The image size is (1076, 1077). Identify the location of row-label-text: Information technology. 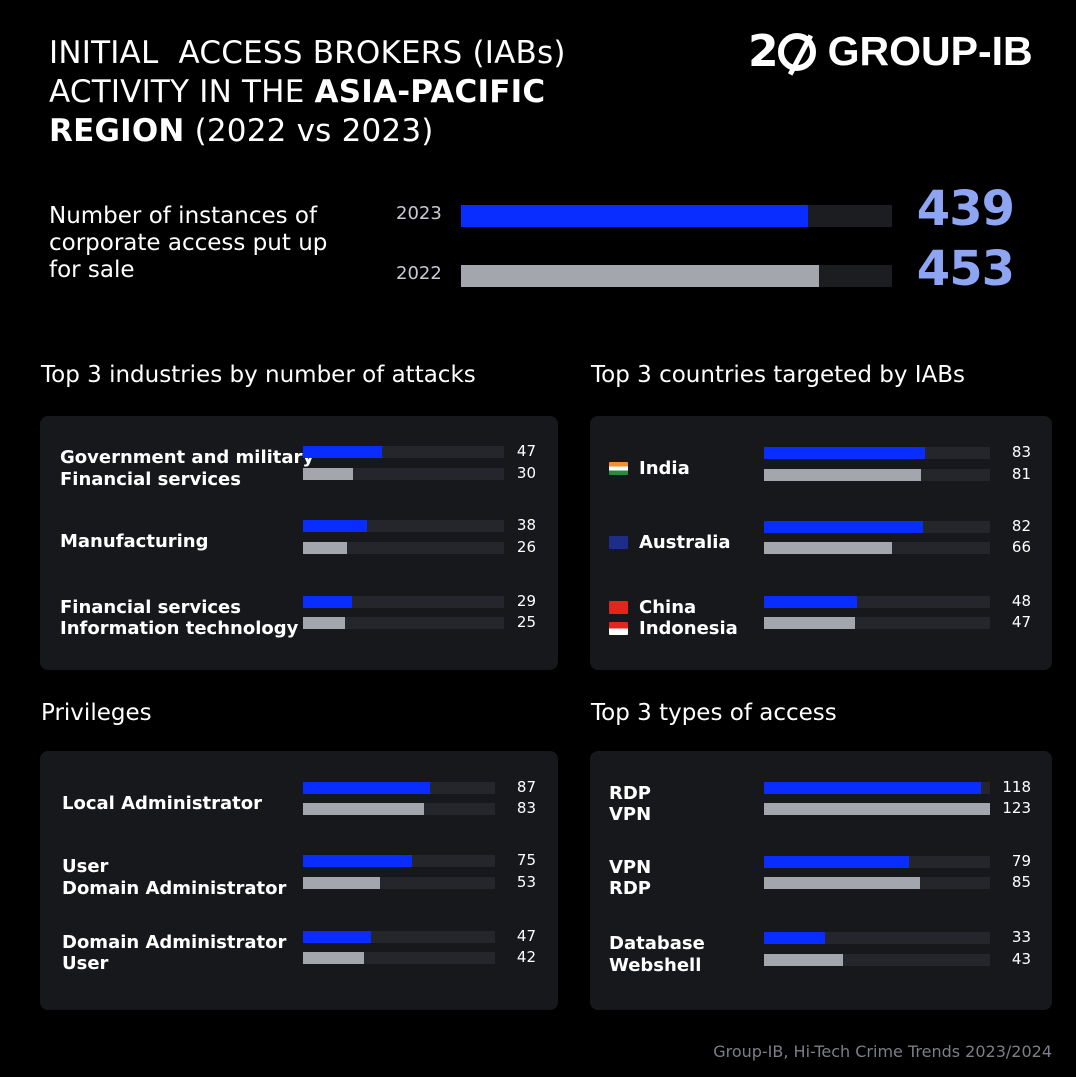
(179, 628).